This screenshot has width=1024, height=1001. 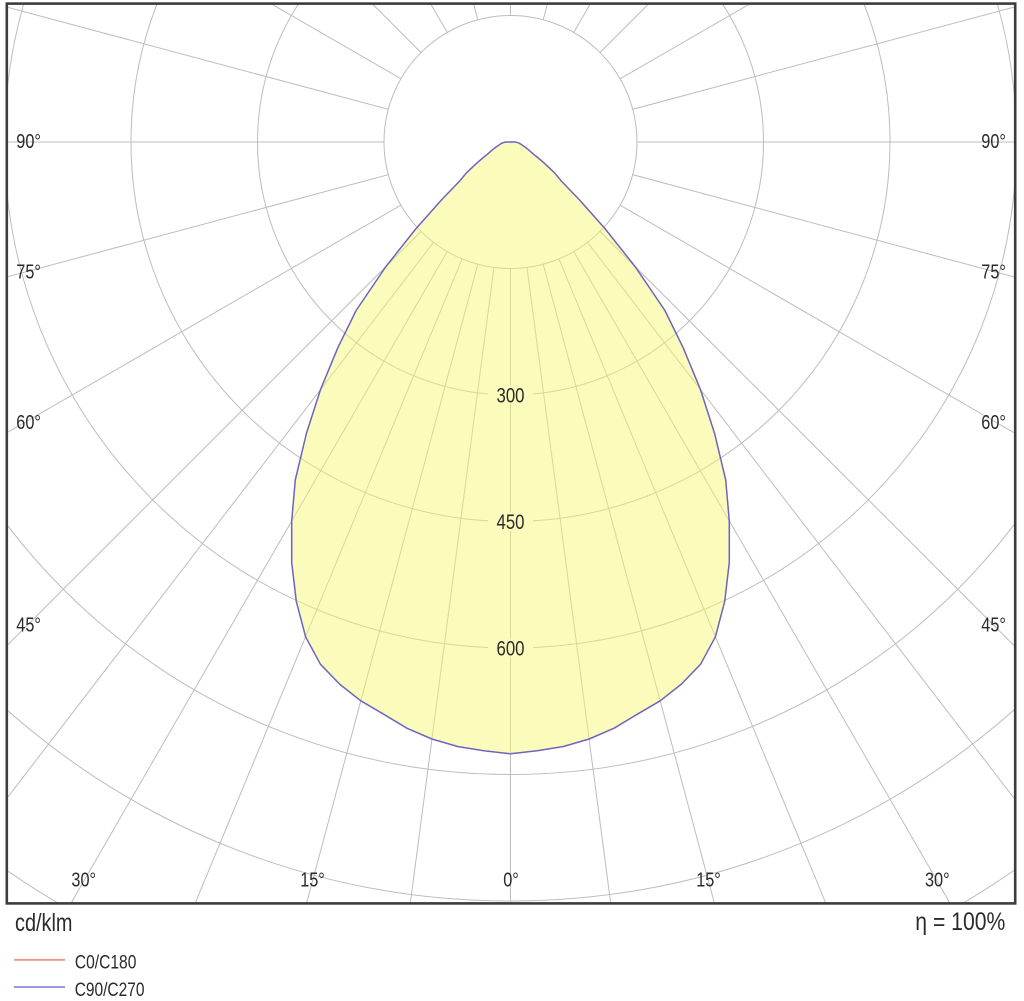 I want to click on svg-text: η = 100%, so click(x=960, y=922).